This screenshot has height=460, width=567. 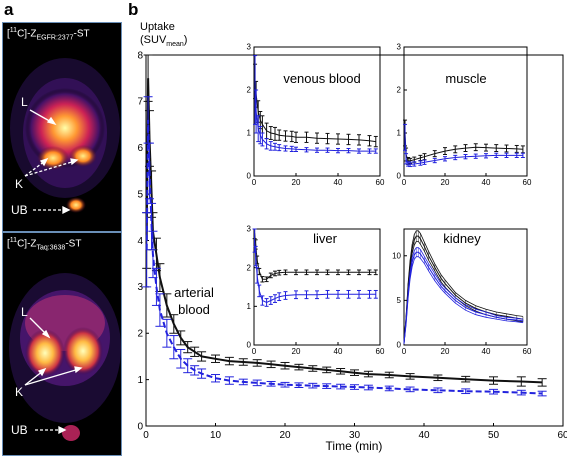 I want to click on y-axis-label-line2: (SUVmean), so click(x=163, y=42).